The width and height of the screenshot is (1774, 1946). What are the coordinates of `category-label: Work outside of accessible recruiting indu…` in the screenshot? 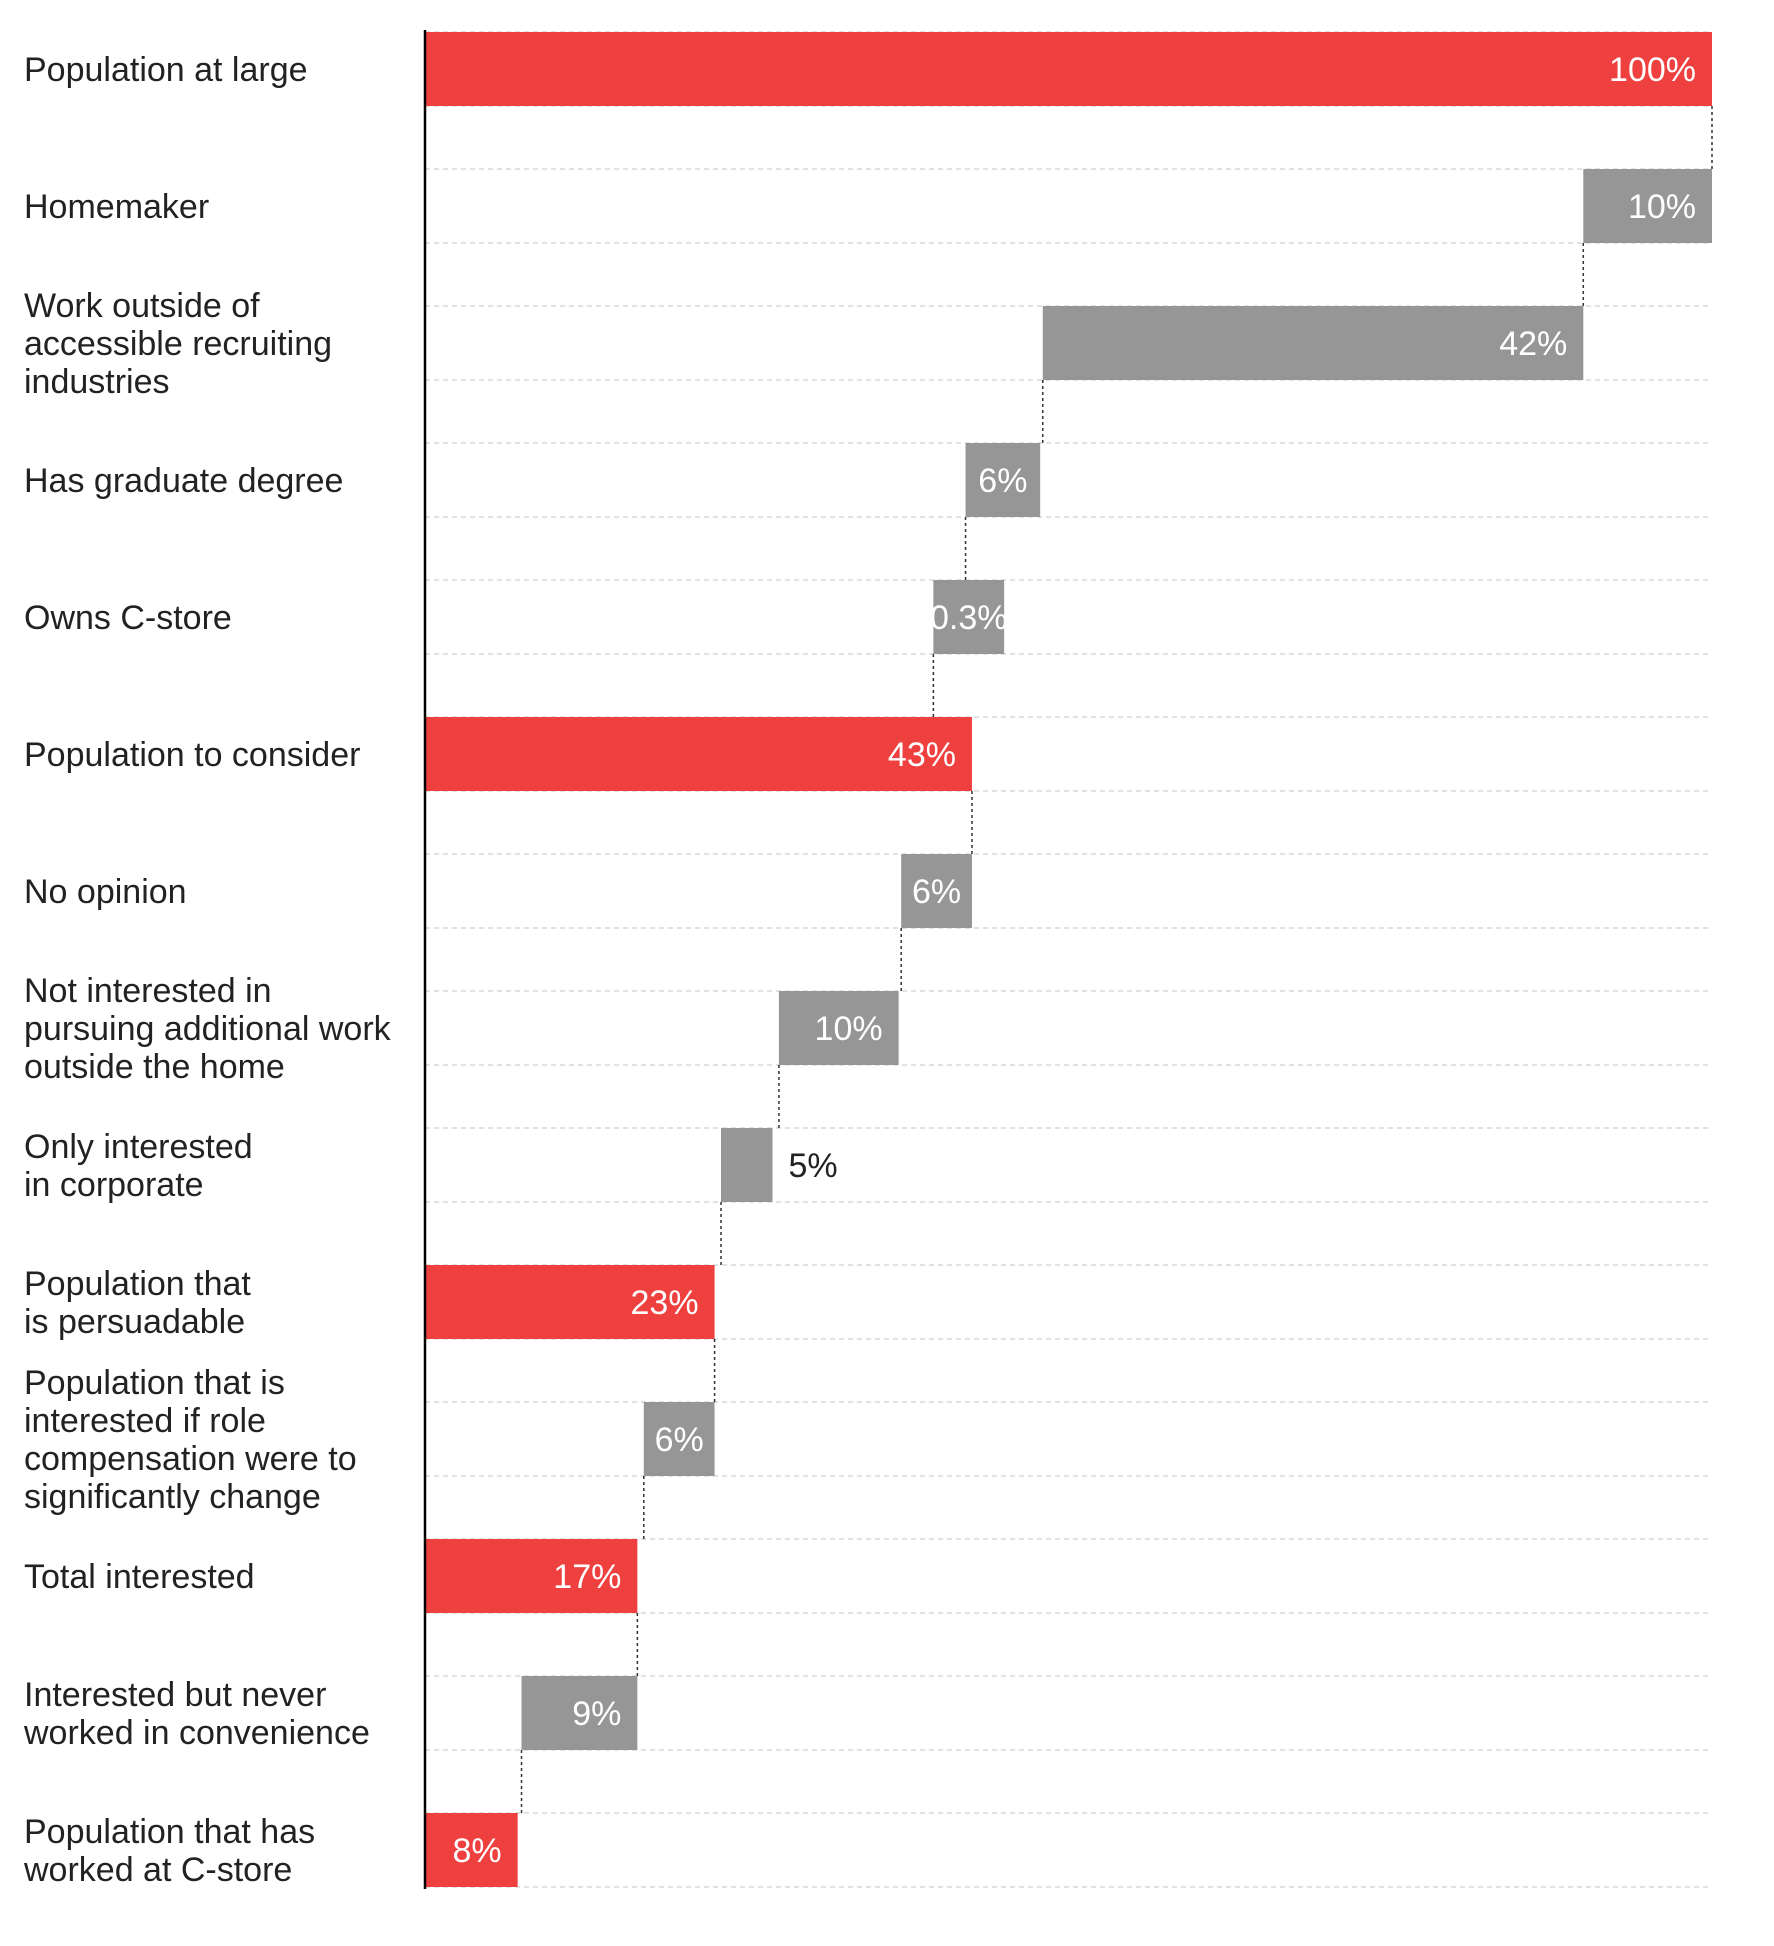 It's located at (178, 344).